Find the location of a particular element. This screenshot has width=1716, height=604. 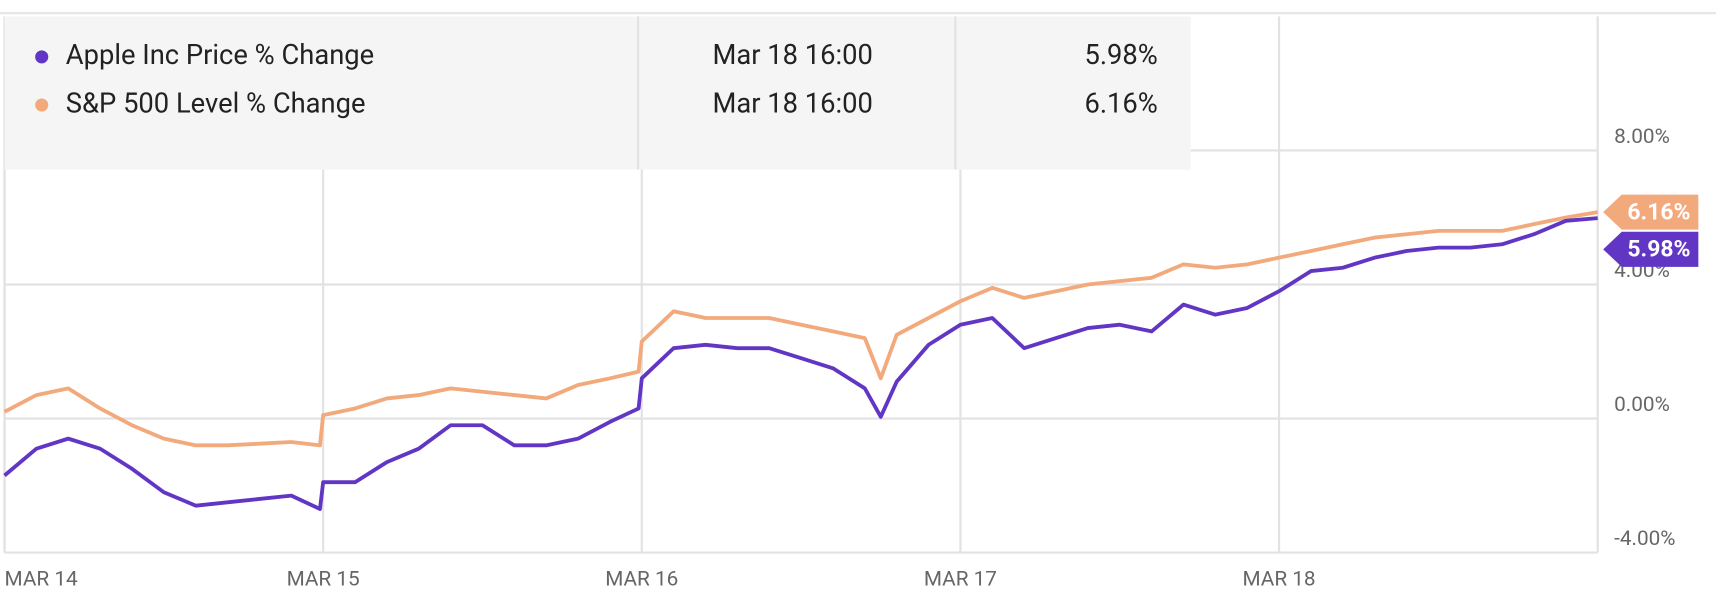

x-tick-label: MAR 17 is located at coordinates (960, 579).